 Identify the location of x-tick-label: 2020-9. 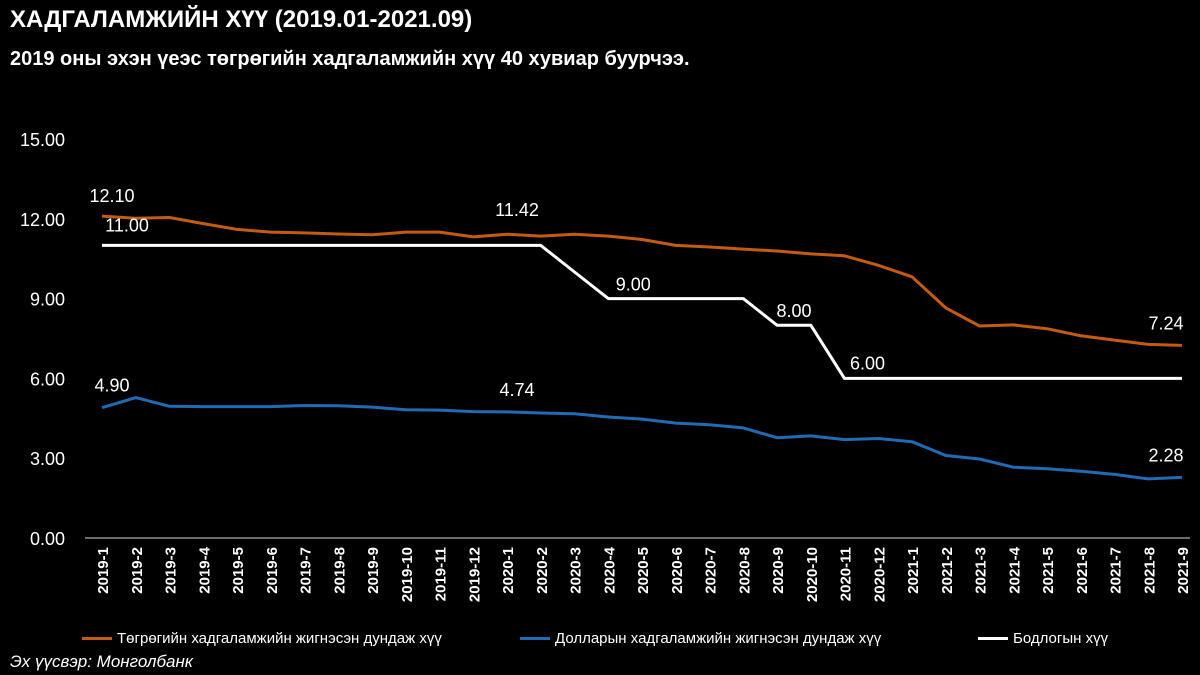
(778, 570).